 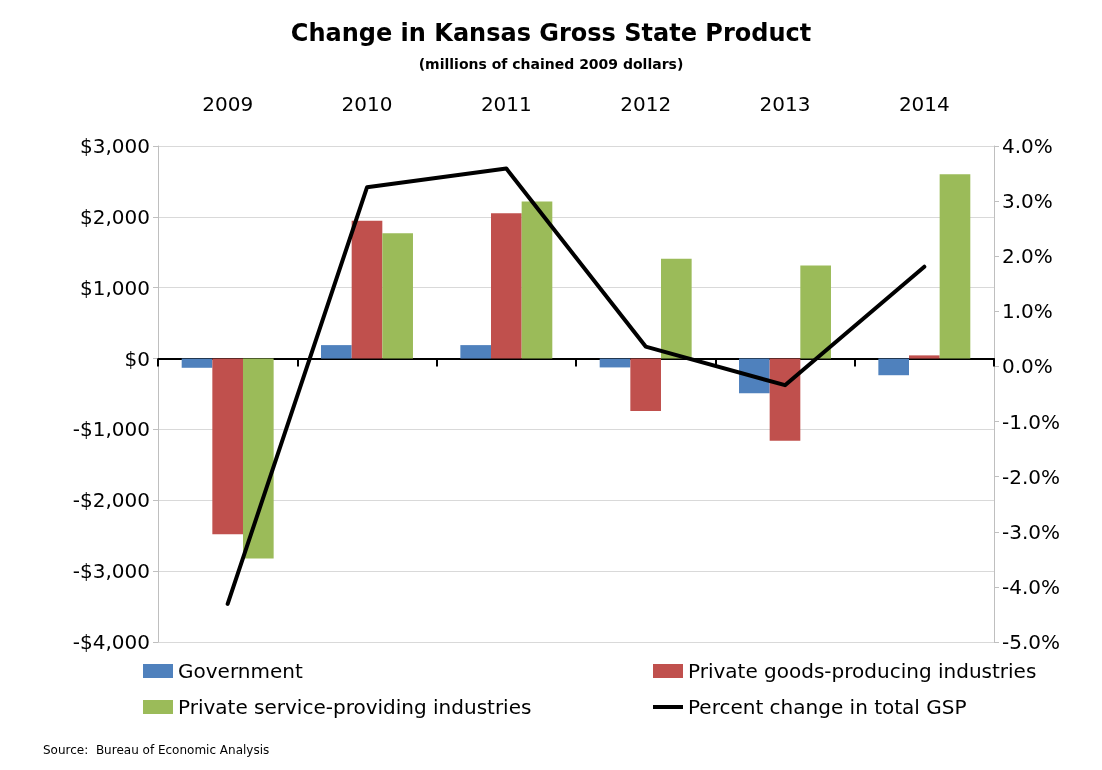 I want to click on x-tick-label: 2014, so click(x=924, y=104).